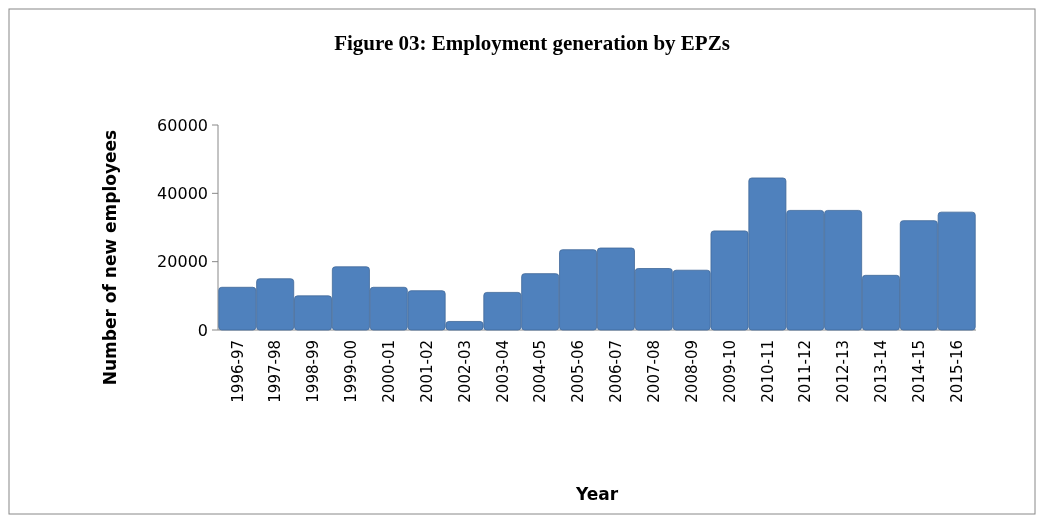 The width and height of the screenshot is (1044, 523). Describe the element at coordinates (881, 371) in the screenshot. I see `x-tick-label: 2013-14` at that location.